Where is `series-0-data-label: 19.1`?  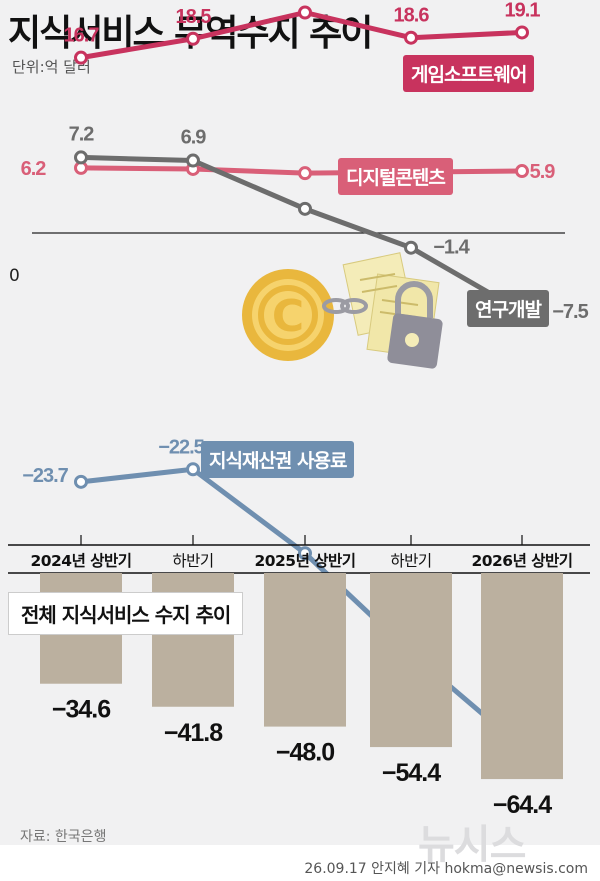 series-0-data-label: 19.1 is located at coordinates (523, 10).